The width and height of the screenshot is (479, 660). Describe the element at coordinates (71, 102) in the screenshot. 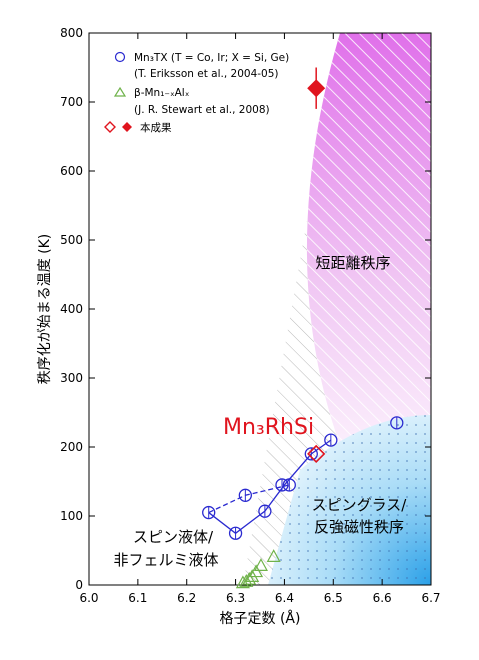

I see `y-tick-label: 700` at that location.